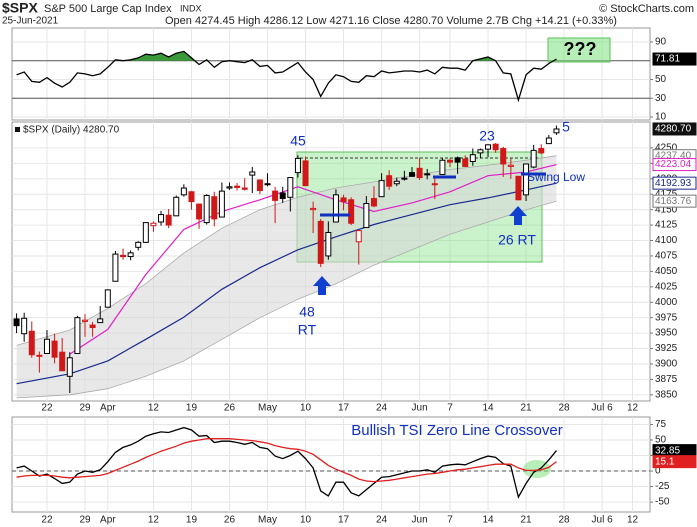  I want to click on y-tick-label: 4150, so click(666, 209).